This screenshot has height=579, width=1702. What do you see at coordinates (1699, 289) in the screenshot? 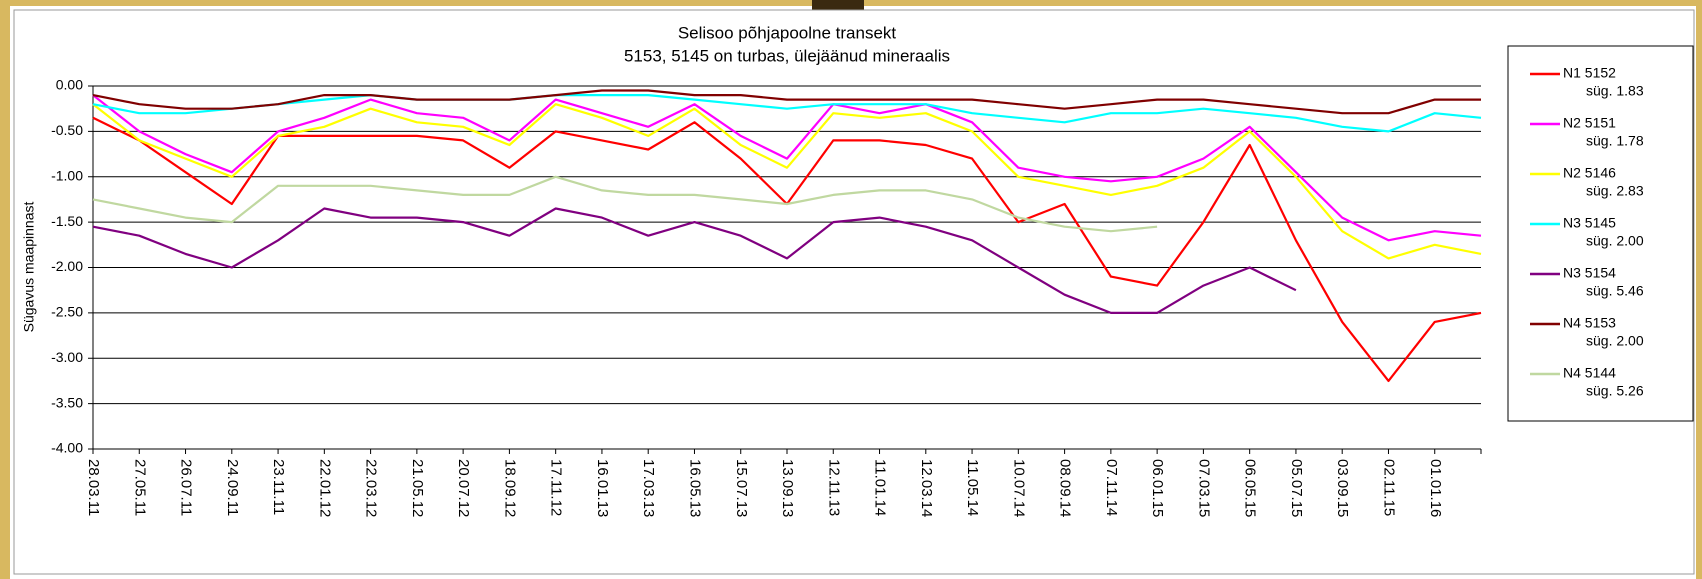
I see `frame-right` at bounding box center [1699, 289].